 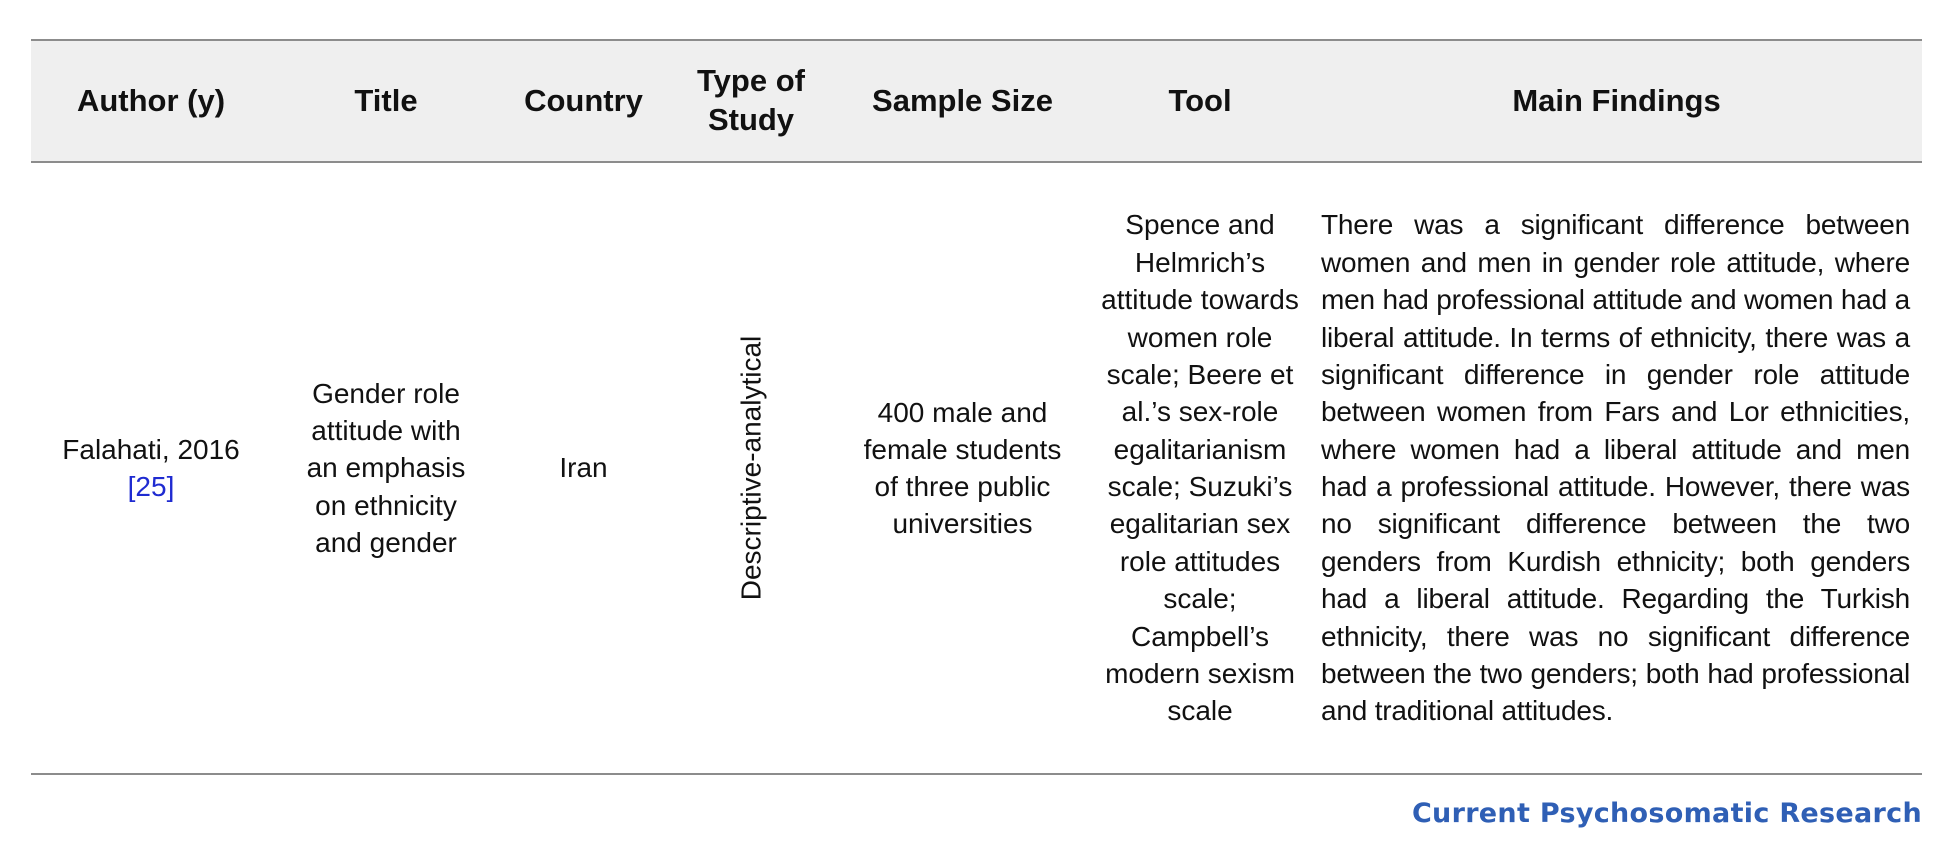 I want to click on column-header-sample-size: Sample Size, so click(x=962, y=101).